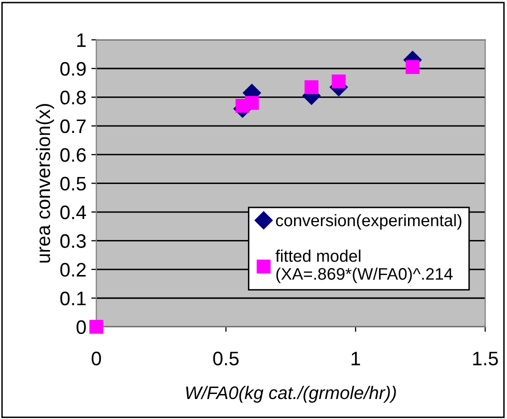 The height and width of the screenshot is (419, 507). I want to click on y-tick-label: 0.3, so click(73, 241).